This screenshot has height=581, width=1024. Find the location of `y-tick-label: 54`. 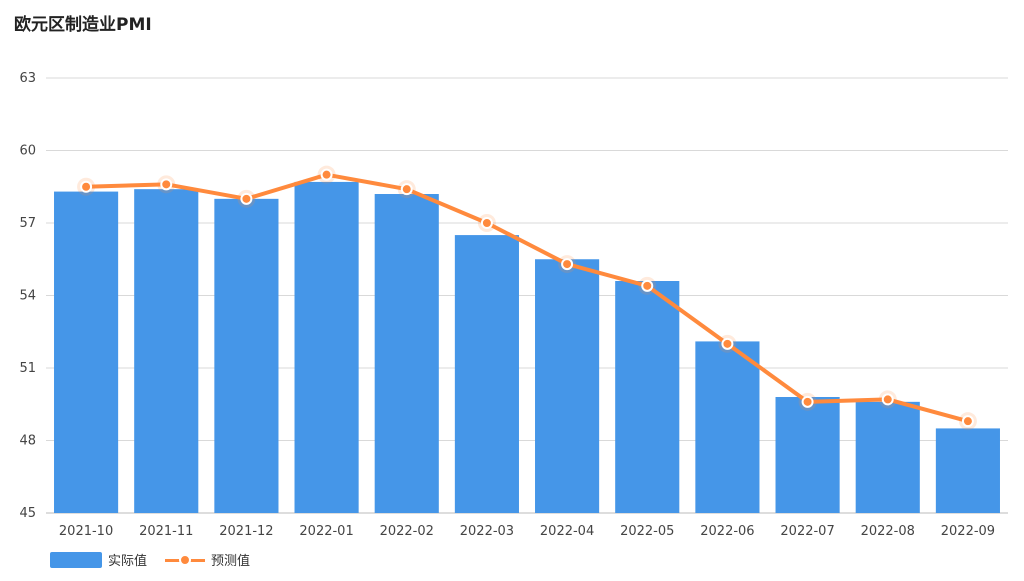

y-tick-label: 54 is located at coordinates (27, 296).